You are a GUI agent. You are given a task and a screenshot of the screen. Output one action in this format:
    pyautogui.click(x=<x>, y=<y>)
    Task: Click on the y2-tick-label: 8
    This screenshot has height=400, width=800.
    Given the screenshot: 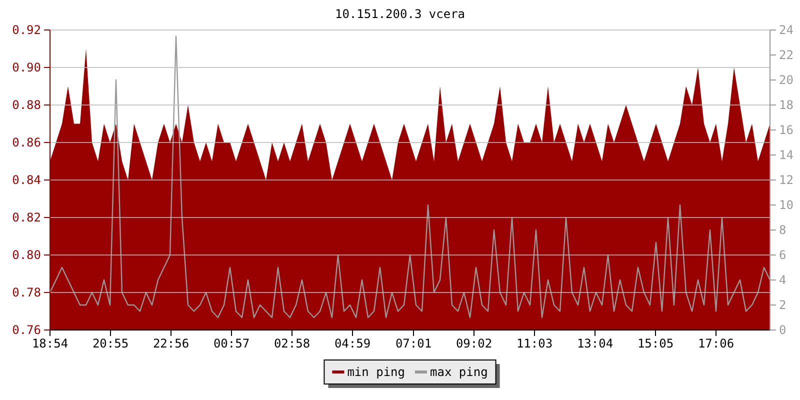 What is the action you would take?
    pyautogui.click(x=782, y=229)
    